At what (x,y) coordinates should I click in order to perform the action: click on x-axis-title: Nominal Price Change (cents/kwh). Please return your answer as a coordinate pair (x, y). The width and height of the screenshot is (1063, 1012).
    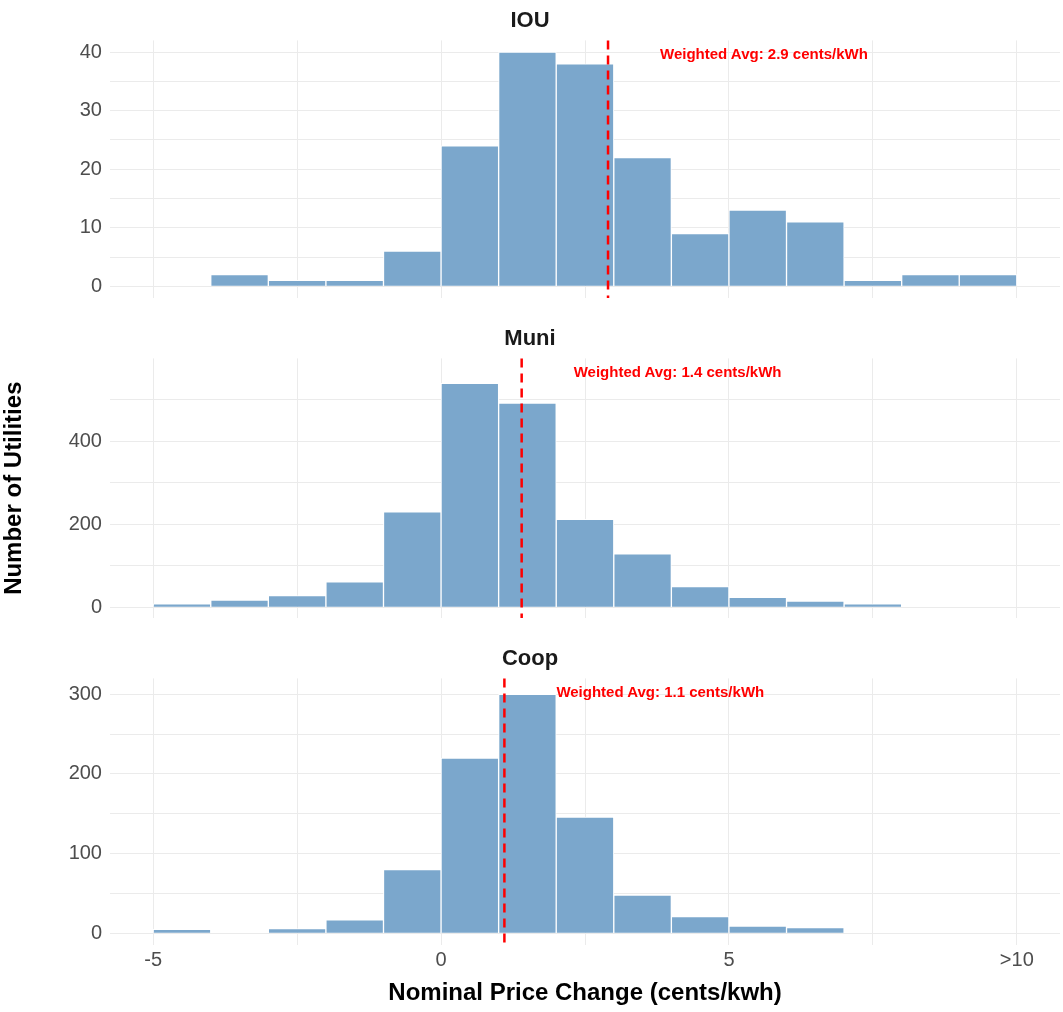
    Looking at the image, I should click on (585, 992).